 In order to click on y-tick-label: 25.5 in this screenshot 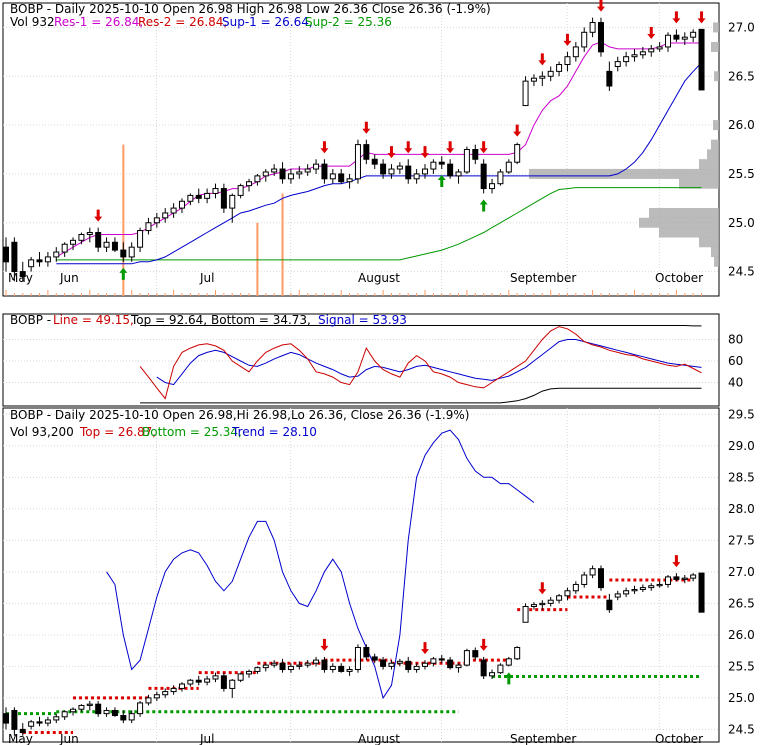, I will do `click(741, 174)`.